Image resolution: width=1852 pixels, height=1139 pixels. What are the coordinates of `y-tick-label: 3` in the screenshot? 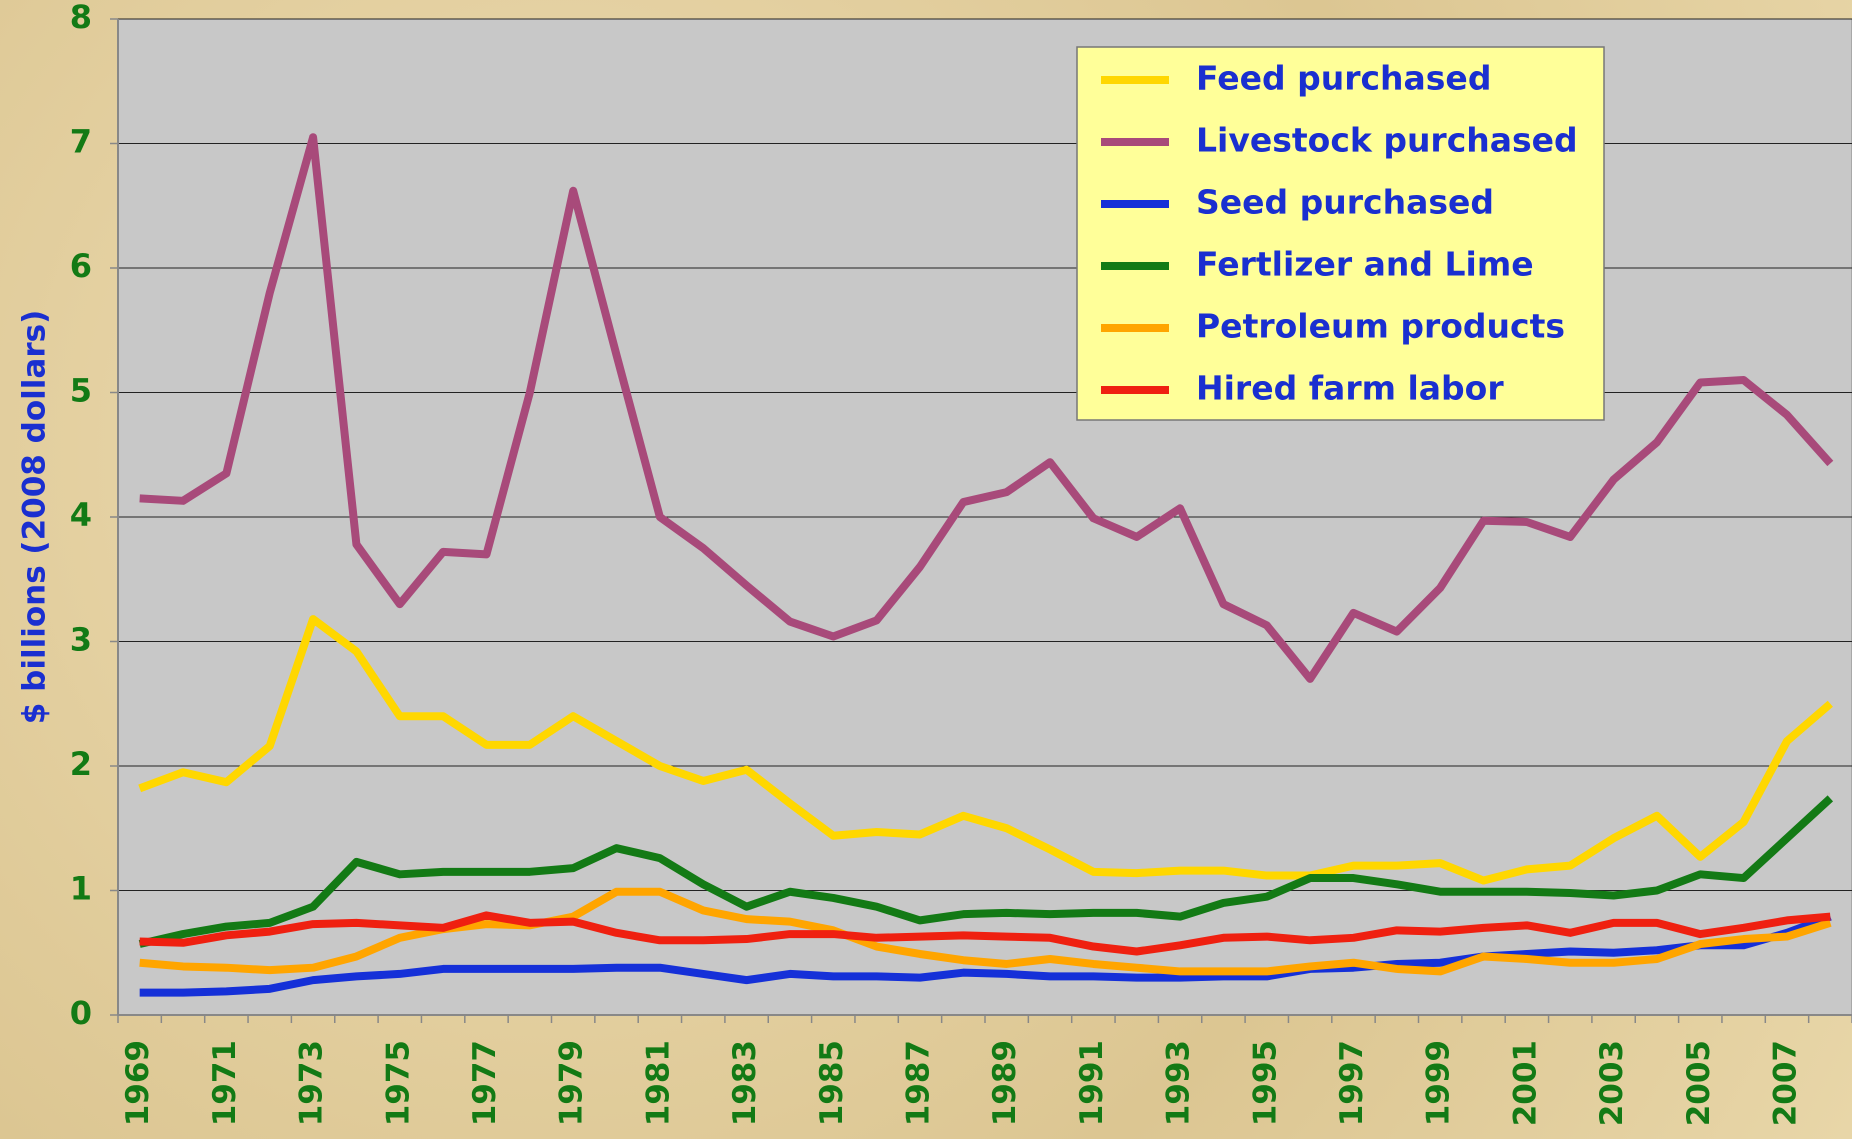 It's located at (81, 640).